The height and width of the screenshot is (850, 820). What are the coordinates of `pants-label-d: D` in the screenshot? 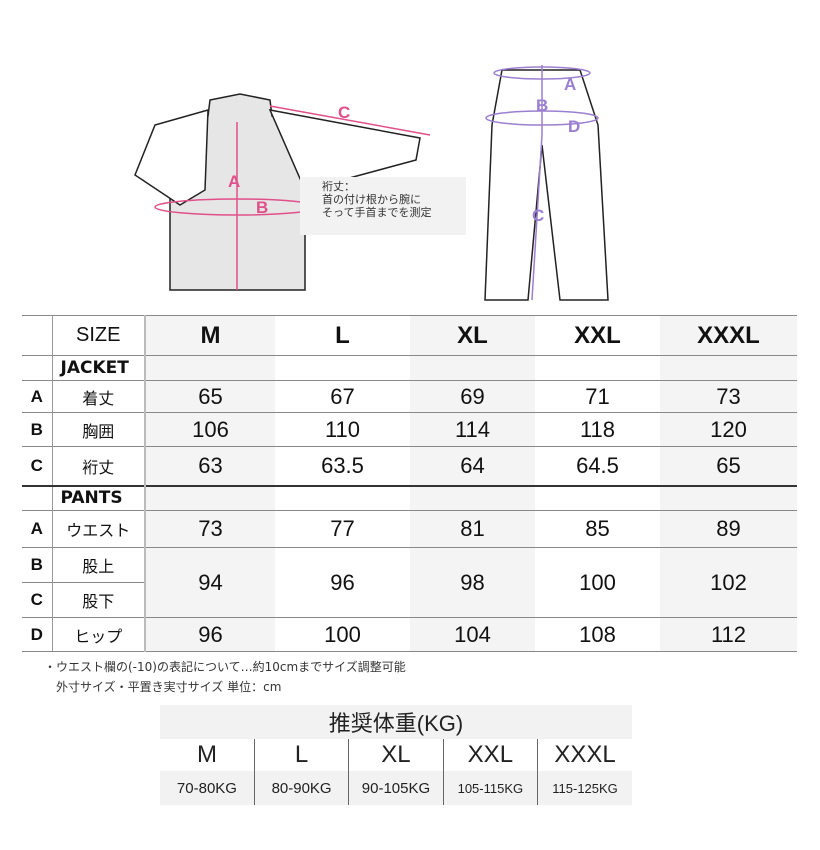 It's located at (574, 126).